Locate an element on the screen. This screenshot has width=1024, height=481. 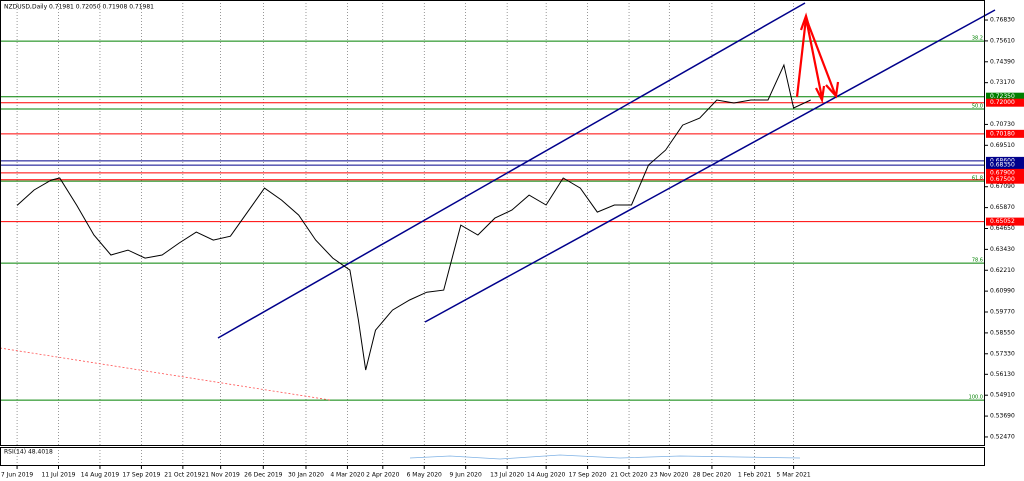
indicator-frame is located at coordinates (492, 456).